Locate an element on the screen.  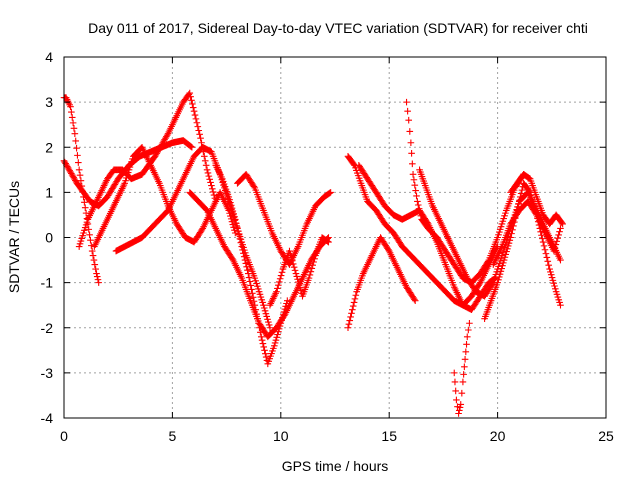
x-axis-label: GPS time / hours is located at coordinates (335, 466).